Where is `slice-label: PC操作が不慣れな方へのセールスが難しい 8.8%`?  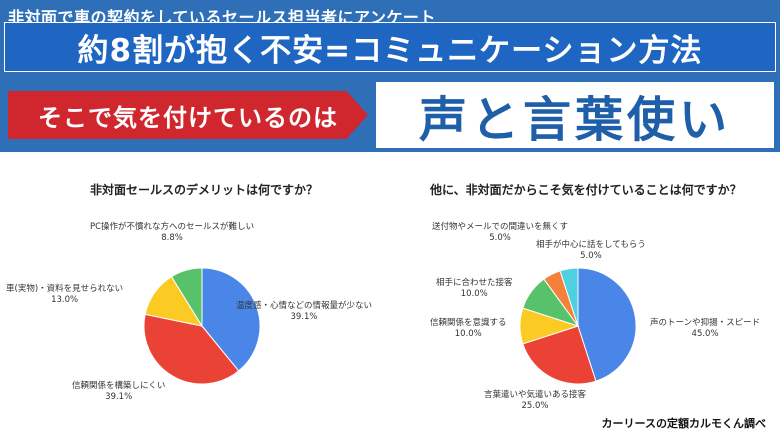 slice-label: PC操作が不慣れな方へのセールスが難しい 8.8% is located at coordinates (172, 232).